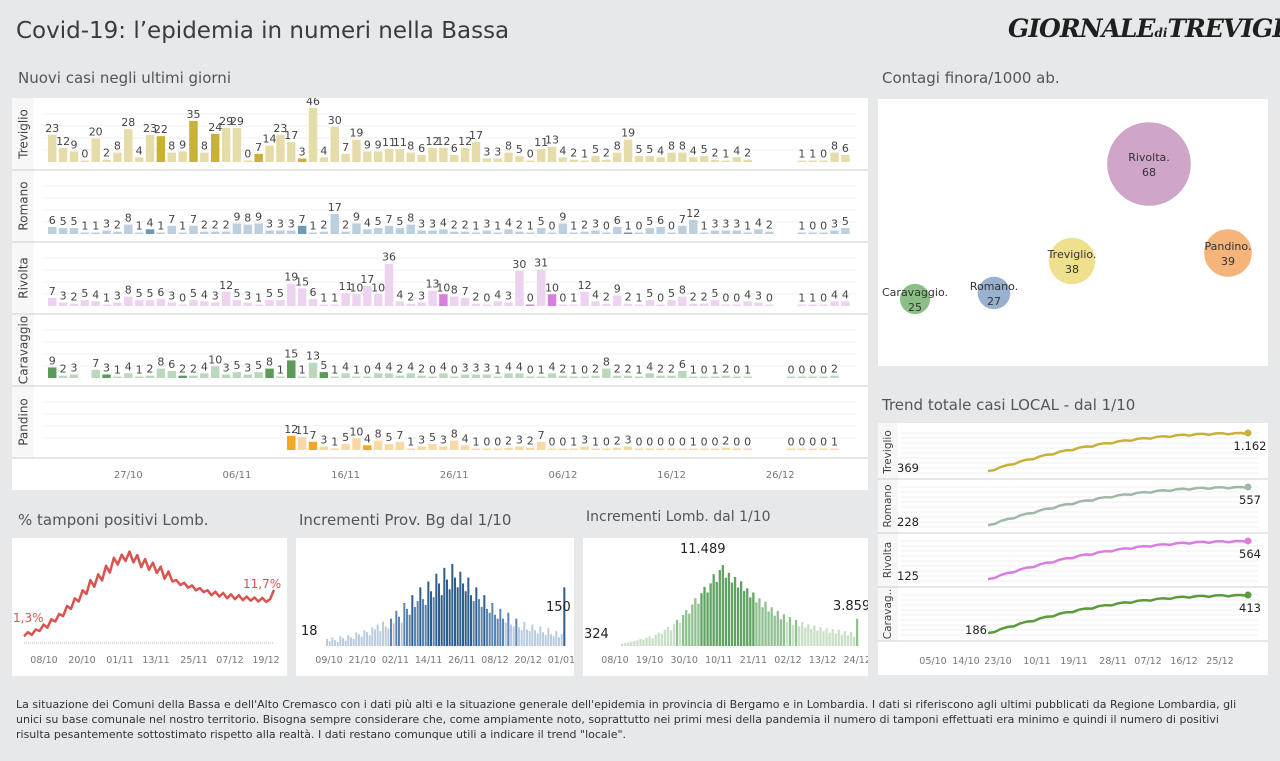 The image size is (1280, 761). Describe the element at coordinates (787, 660) in the screenshot. I see `x-tick-label: 02/12` at that location.